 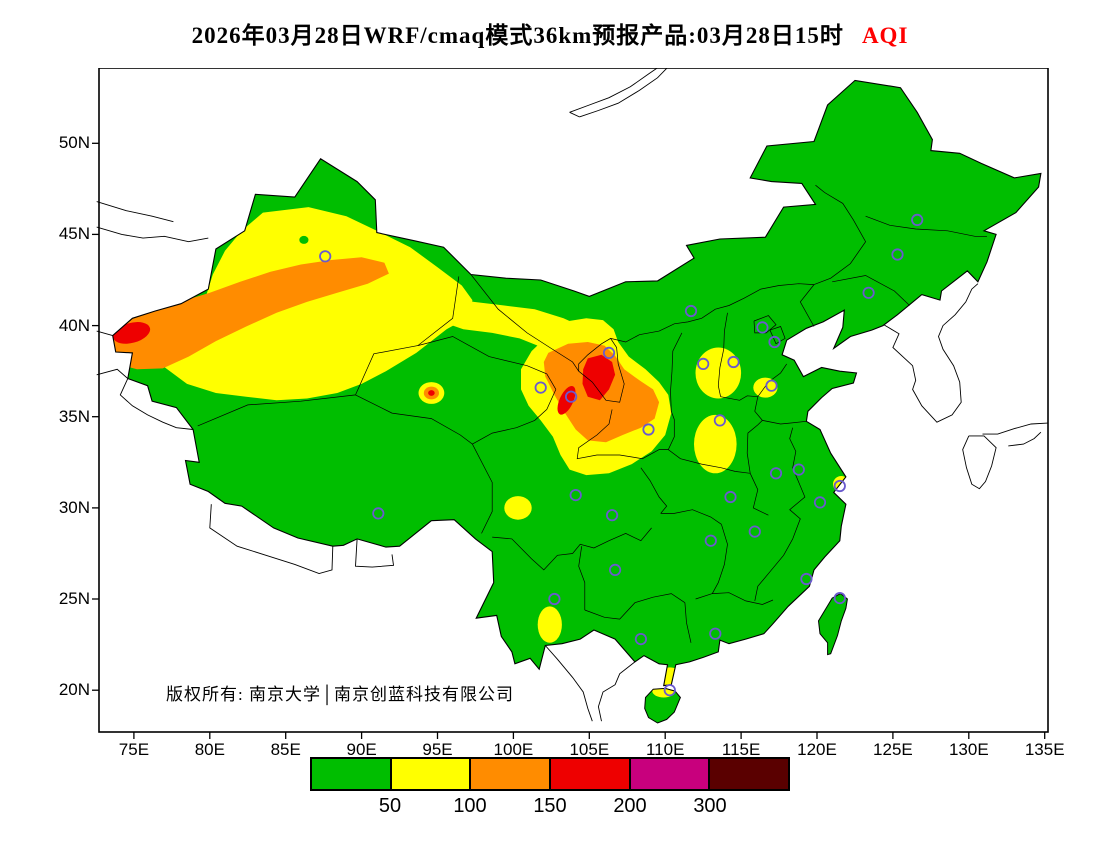 What do you see at coordinates (817, 749) in the screenshot?
I see `x-tick-label: 120E` at bounding box center [817, 749].